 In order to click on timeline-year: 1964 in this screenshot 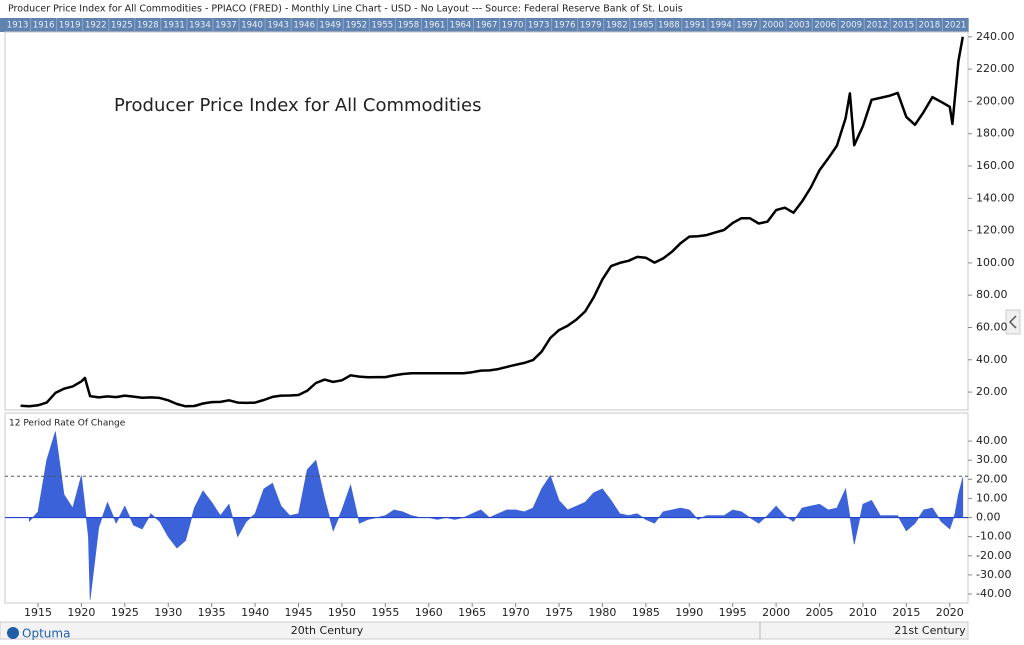, I will do `click(461, 26)`.